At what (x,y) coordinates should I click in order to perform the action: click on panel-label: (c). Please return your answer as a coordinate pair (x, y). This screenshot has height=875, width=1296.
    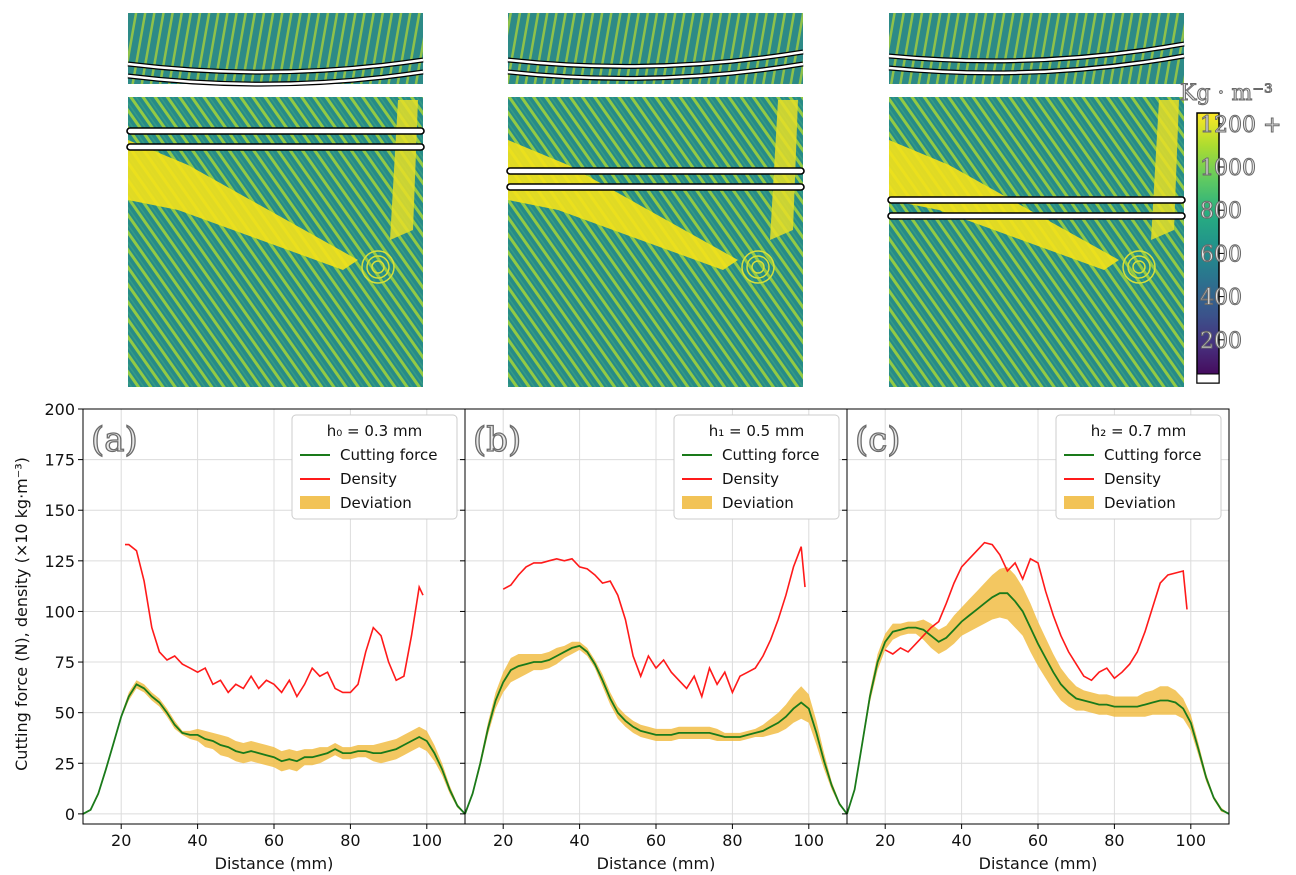
    Looking at the image, I should click on (878, 440).